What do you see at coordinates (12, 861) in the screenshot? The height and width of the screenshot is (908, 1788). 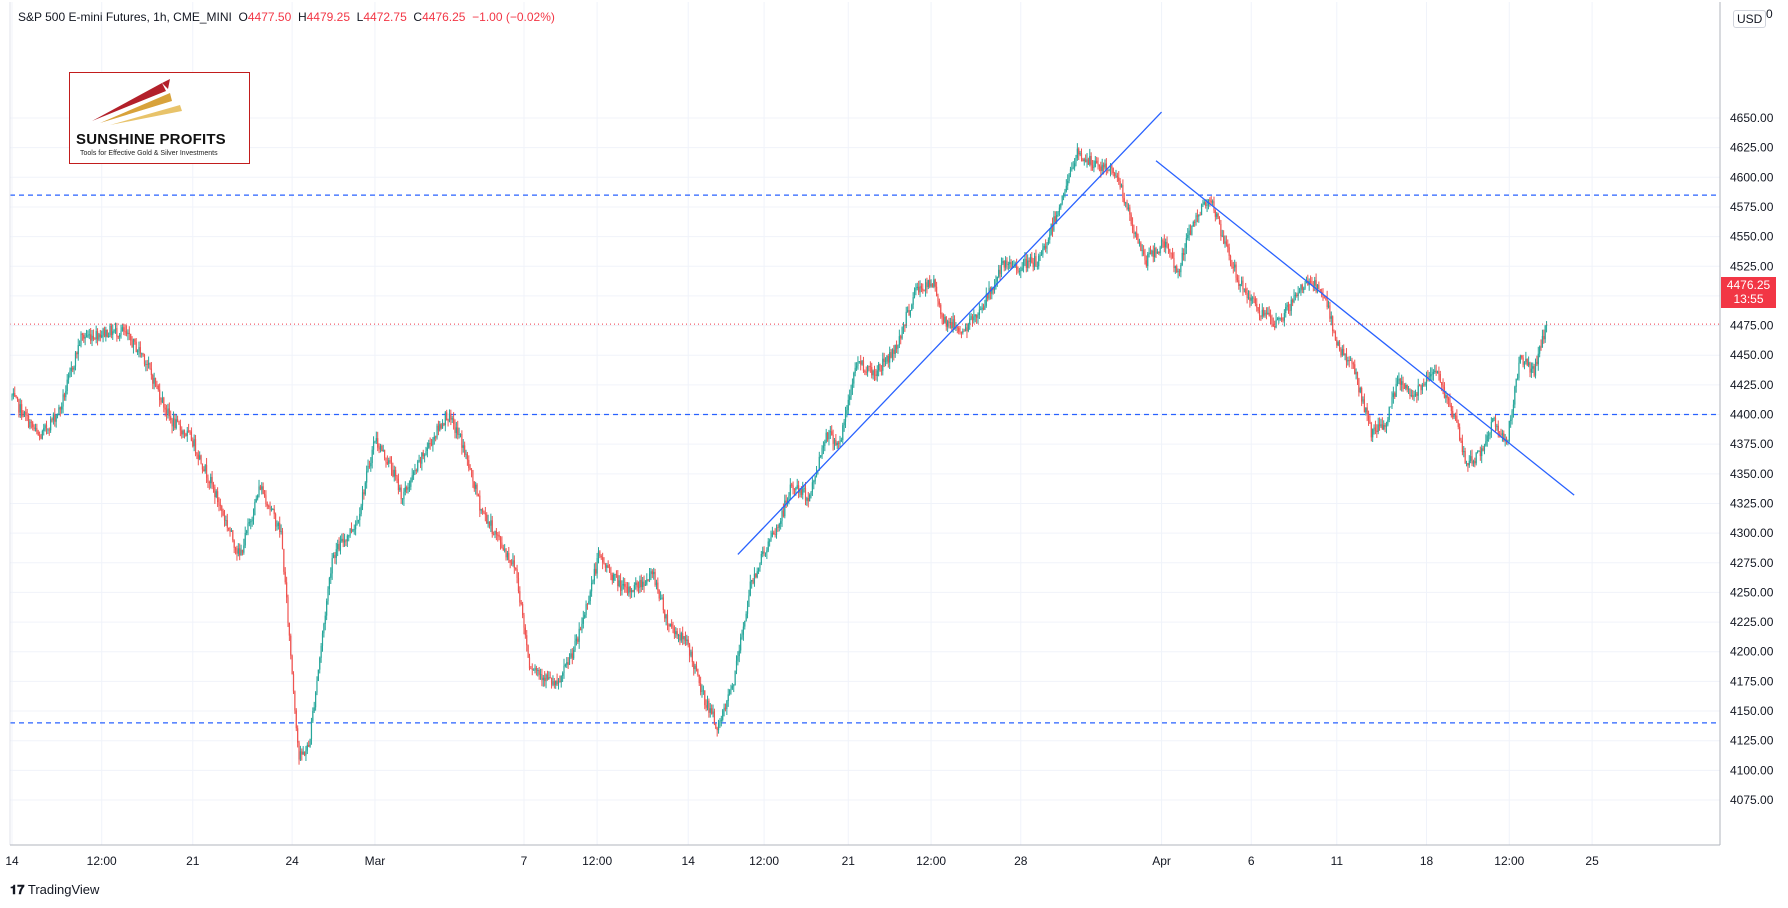 I see `x-tick-label: 14` at bounding box center [12, 861].